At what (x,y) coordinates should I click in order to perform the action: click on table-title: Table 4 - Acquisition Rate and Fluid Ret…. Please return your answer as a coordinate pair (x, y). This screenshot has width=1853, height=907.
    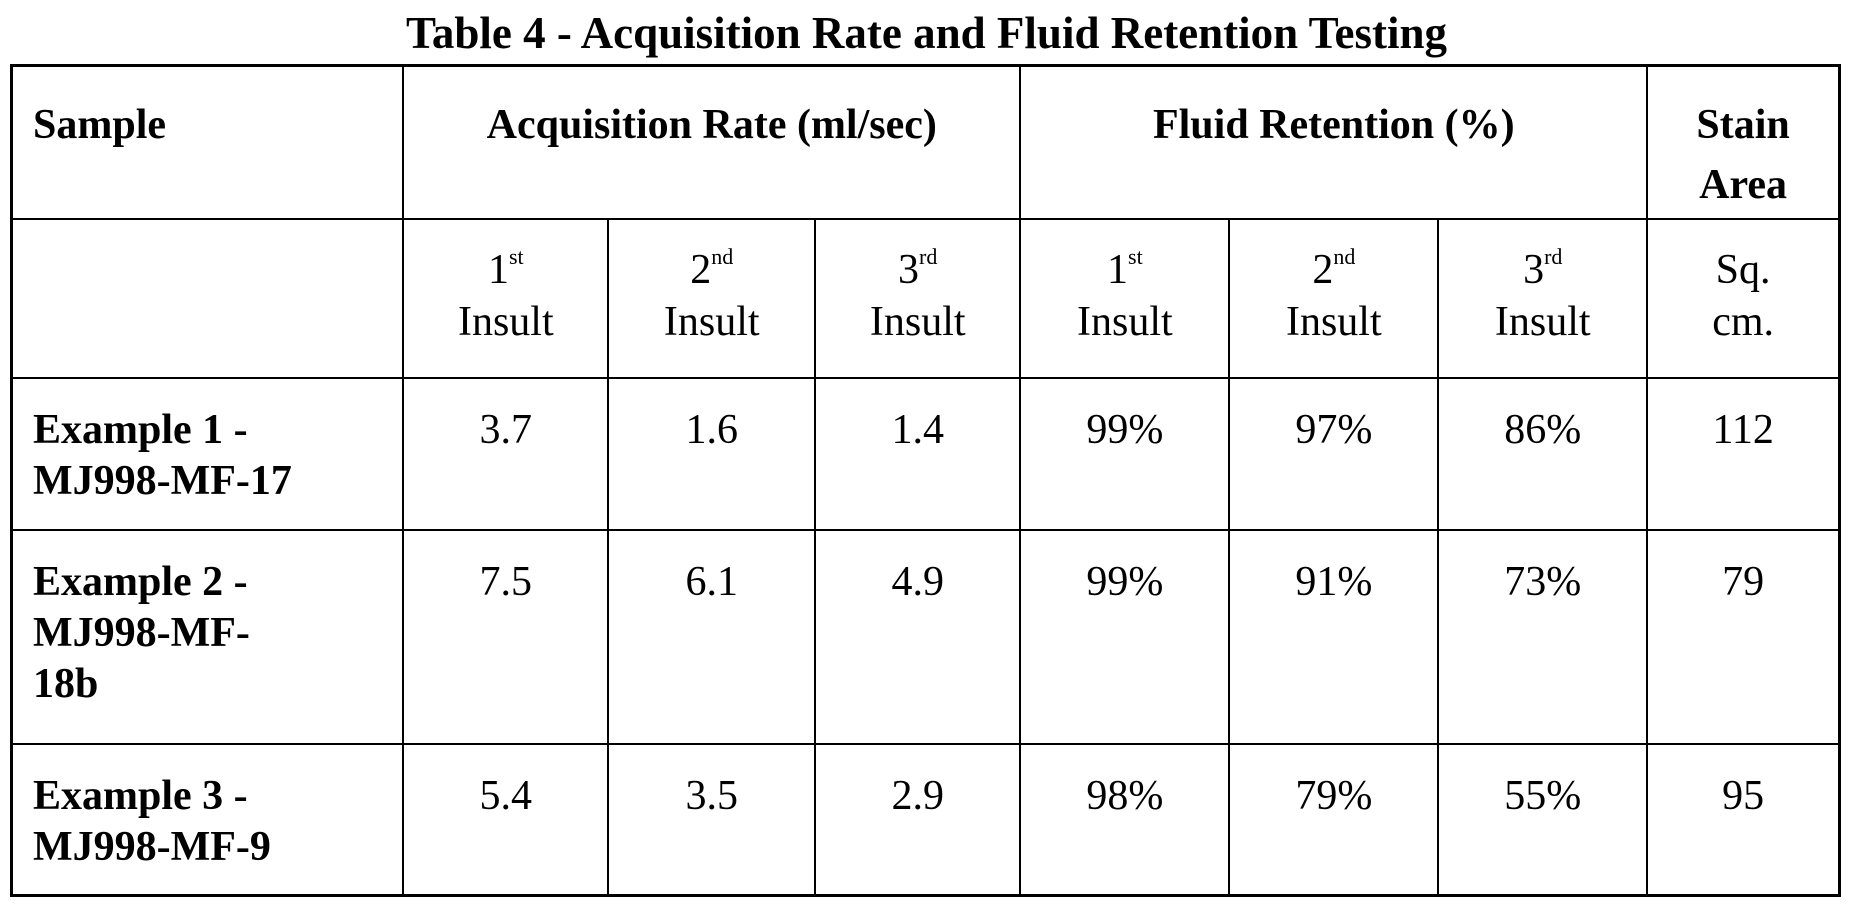
    Looking at the image, I should click on (926, 33).